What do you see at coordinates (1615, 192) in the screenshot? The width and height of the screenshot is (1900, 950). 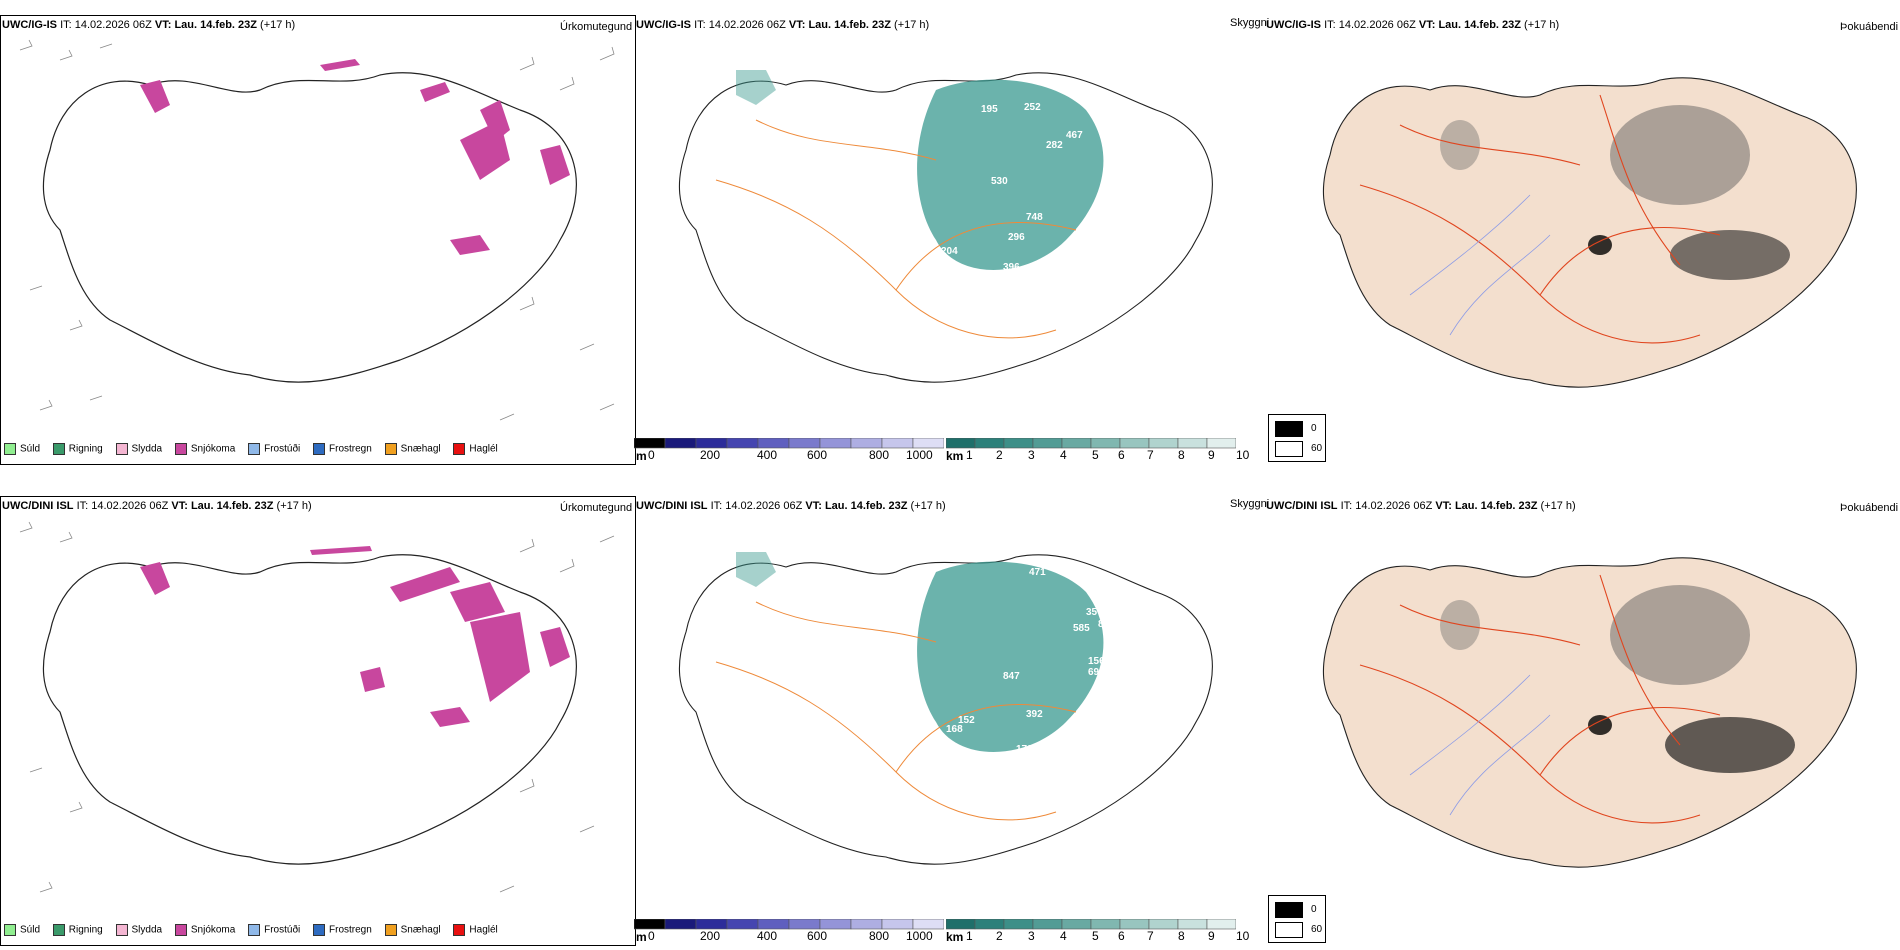 I see `fog-shading` at bounding box center [1615, 192].